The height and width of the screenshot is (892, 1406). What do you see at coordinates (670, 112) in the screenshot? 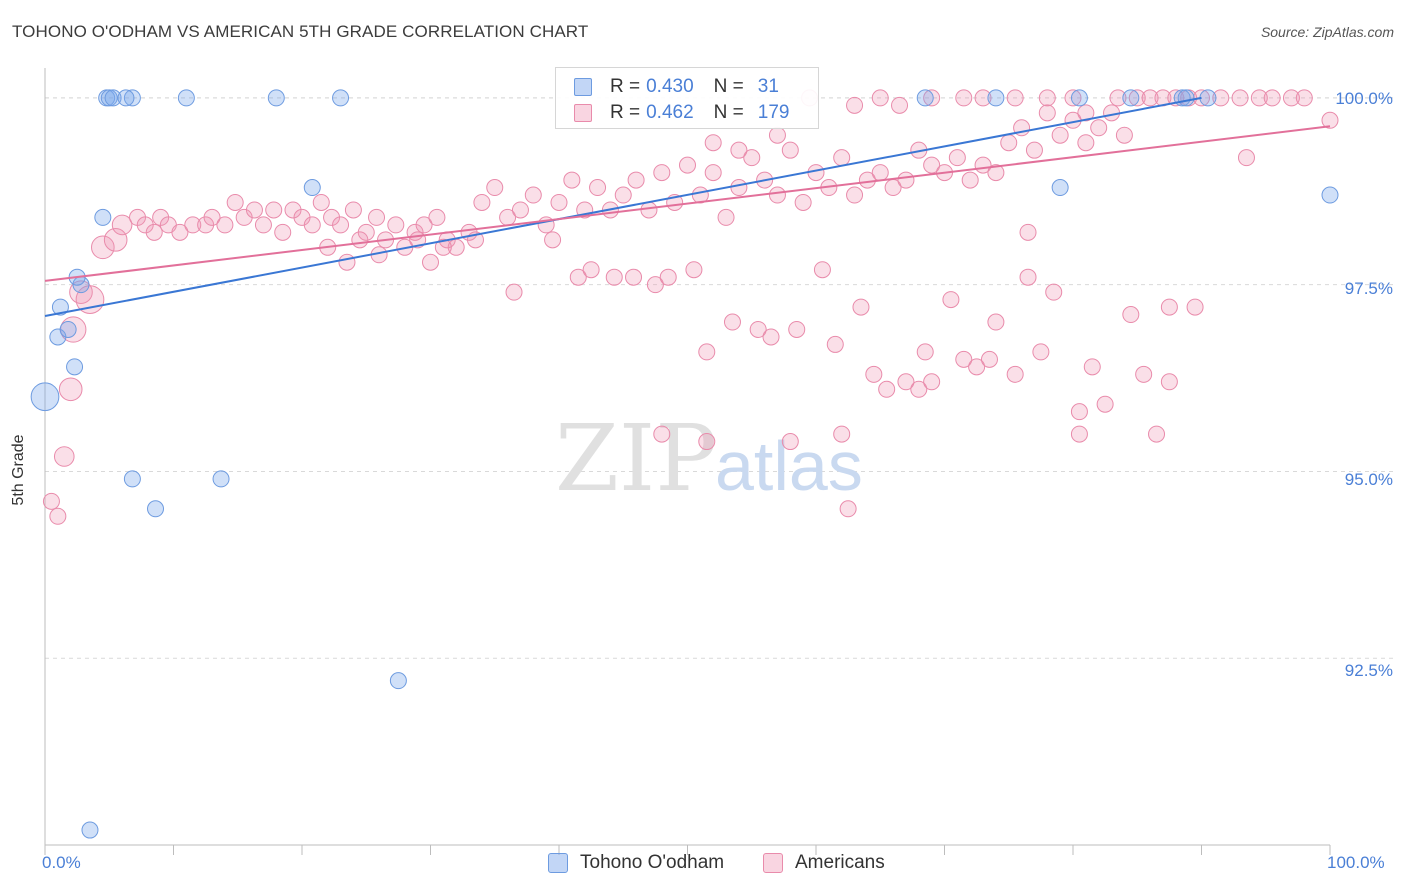
I see `legend-r-value: 0.462` at bounding box center [670, 112].